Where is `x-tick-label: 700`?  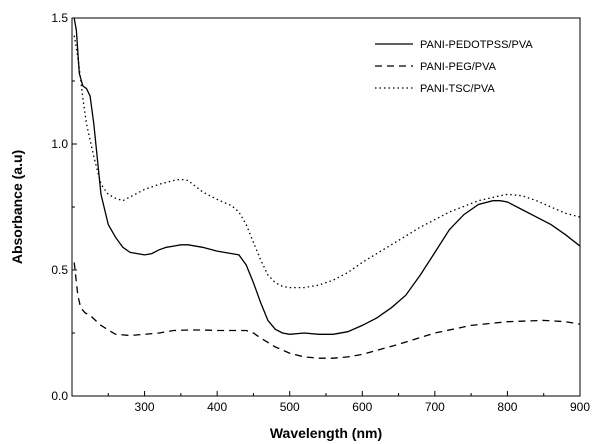
x-tick-label: 700 is located at coordinates (435, 407).